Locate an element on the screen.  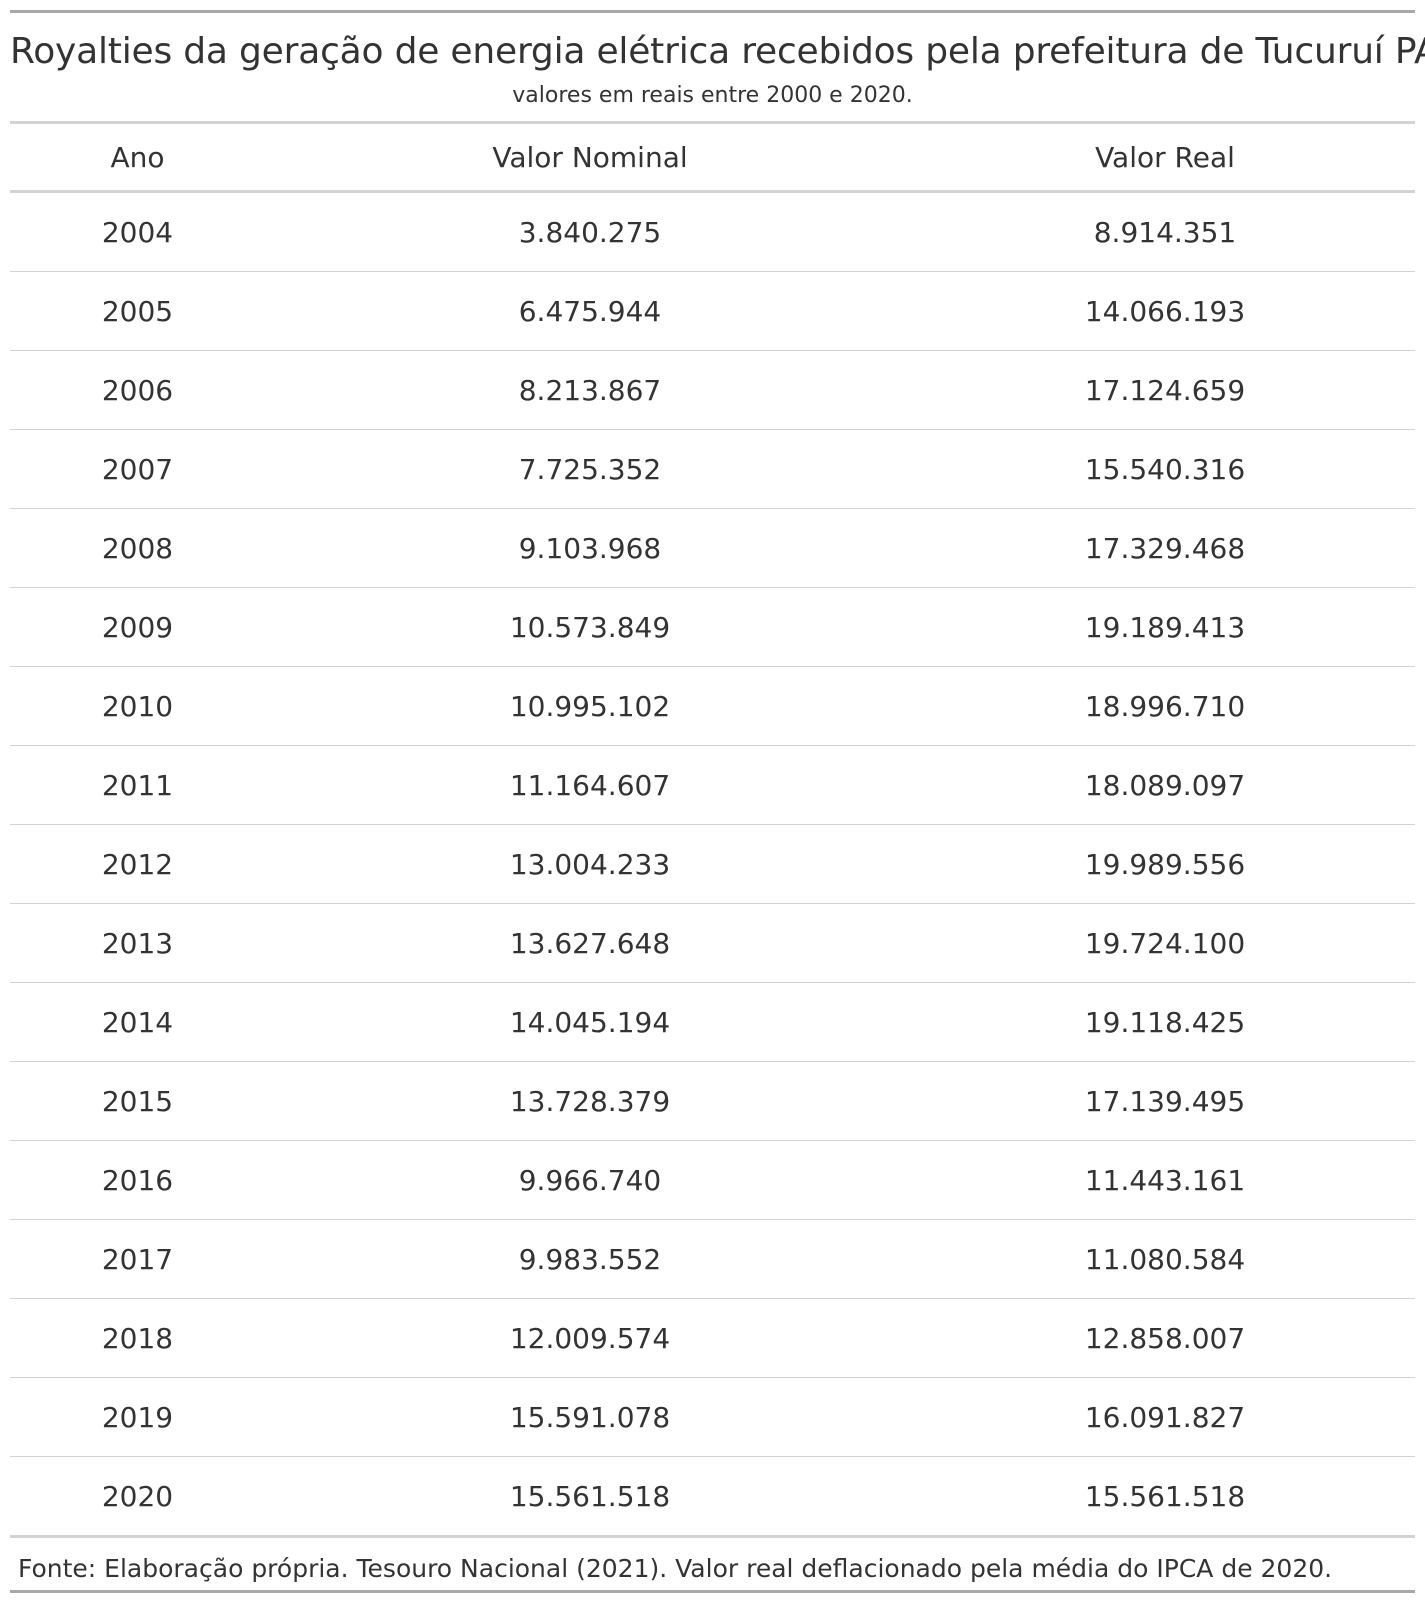
cell-valor-nominal: 15.591.078 is located at coordinates (590, 1417).